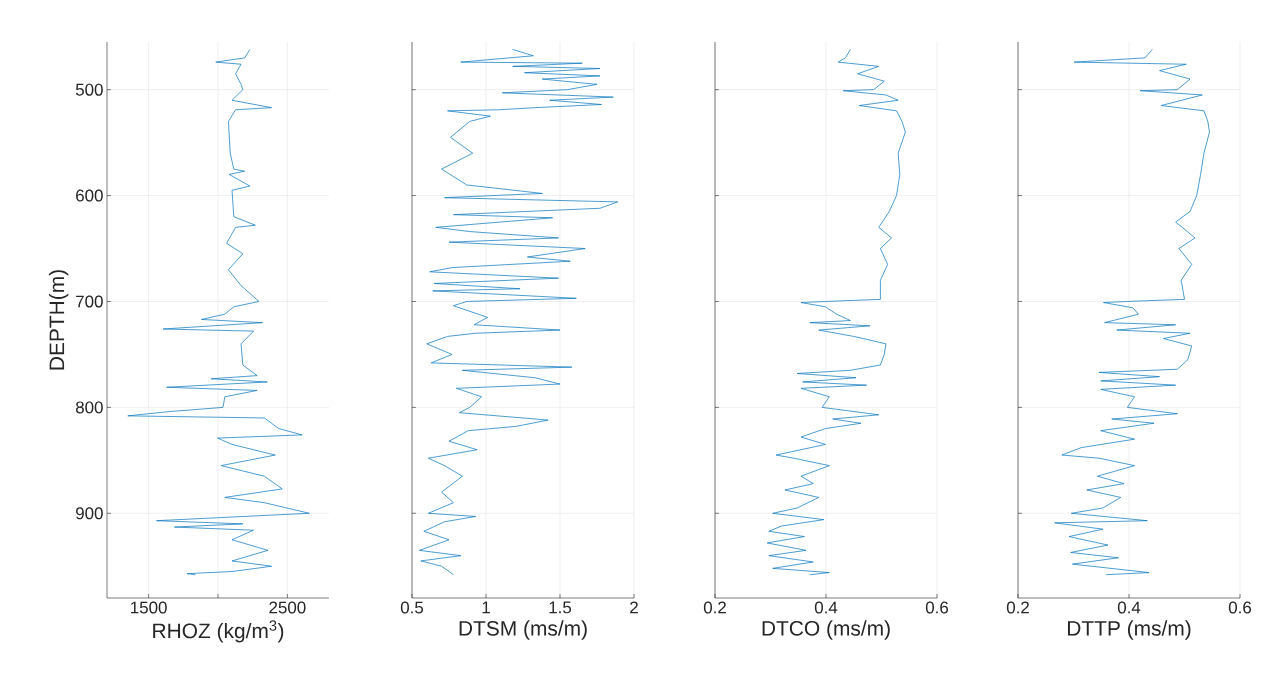 The height and width of the screenshot is (692, 1264). I want to click on y-tick-label: 900, so click(89, 513).